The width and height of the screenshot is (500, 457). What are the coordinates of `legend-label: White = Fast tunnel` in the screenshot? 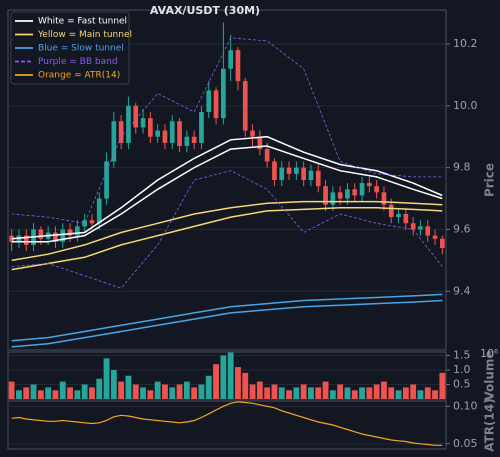 It's located at (82, 22).